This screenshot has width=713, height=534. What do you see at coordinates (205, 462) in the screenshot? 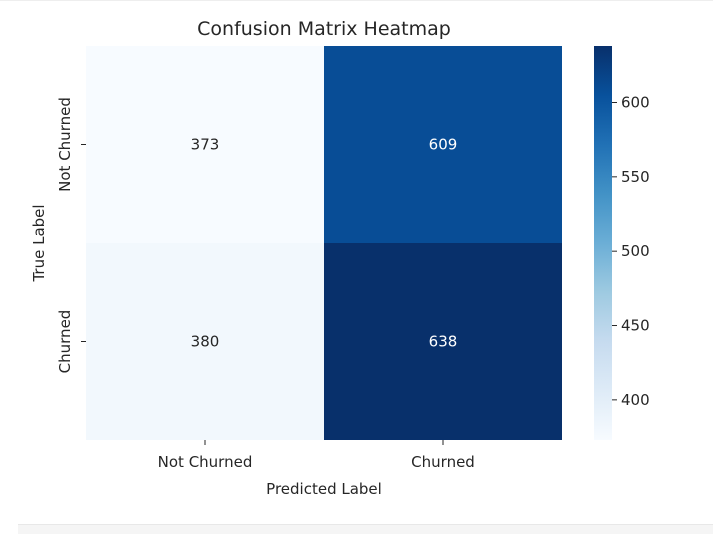
I see `x-tick-label: Not Churned` at bounding box center [205, 462].